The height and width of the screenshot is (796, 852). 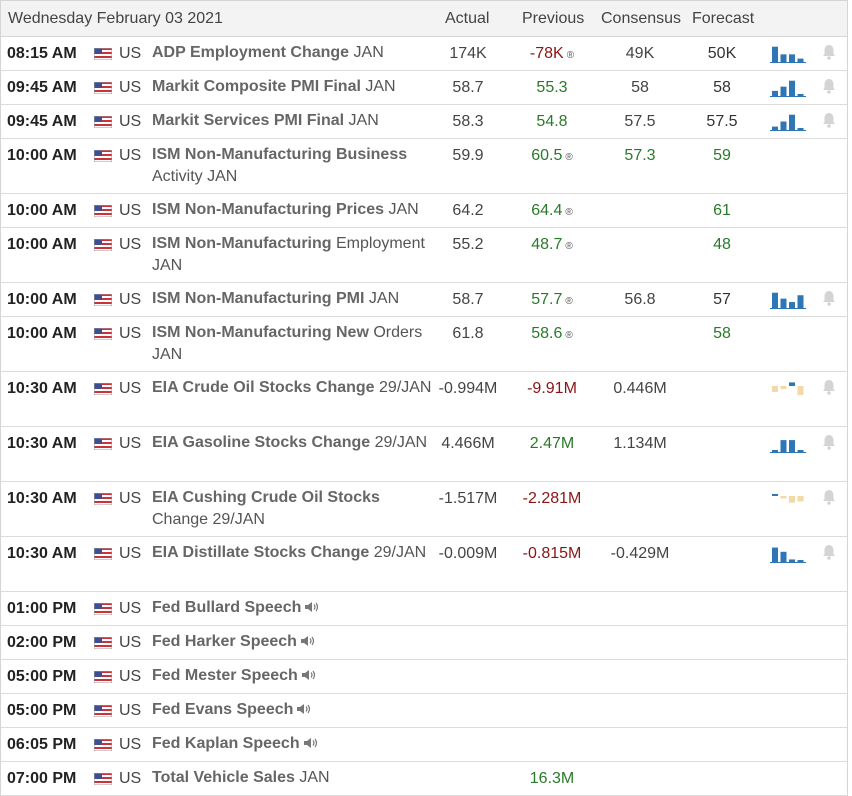 What do you see at coordinates (723, 18) in the screenshot?
I see `col-forecast: Forecast` at bounding box center [723, 18].